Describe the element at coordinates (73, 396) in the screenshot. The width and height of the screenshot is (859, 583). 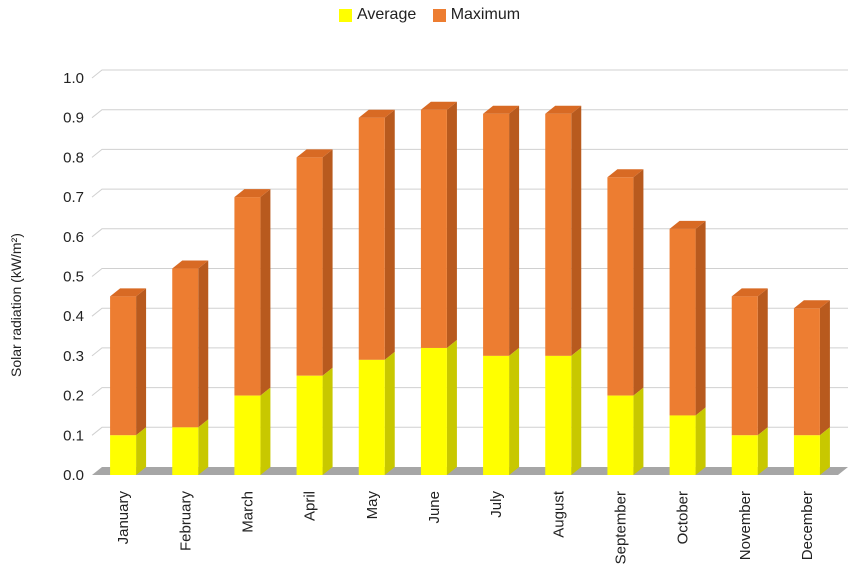
I see `y-tick-label: 0.2` at that location.